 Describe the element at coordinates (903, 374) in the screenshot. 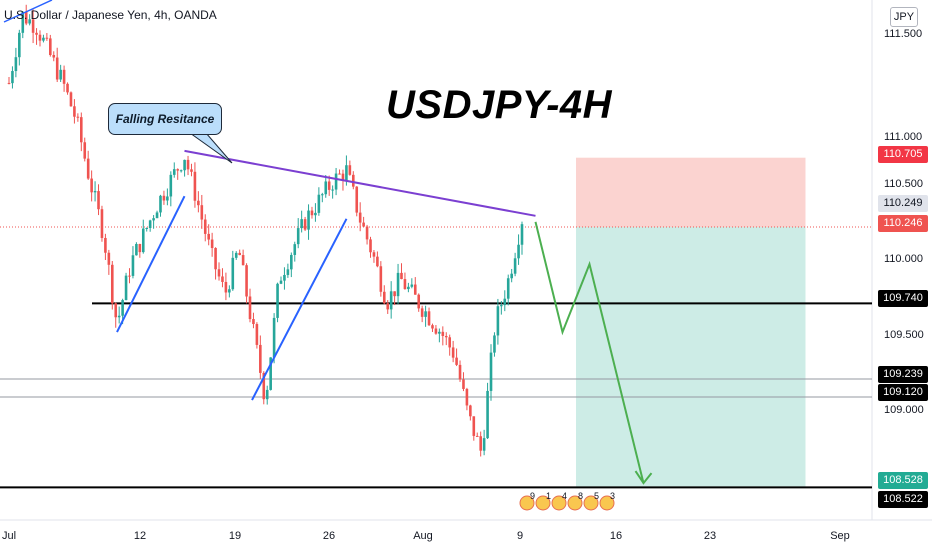

I see `level-price-label: 109.239` at that location.